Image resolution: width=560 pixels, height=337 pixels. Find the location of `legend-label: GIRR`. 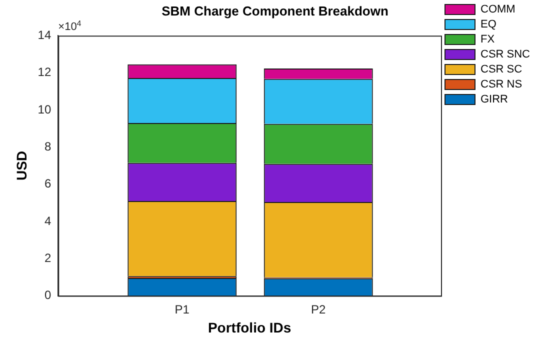

legend-label: GIRR is located at coordinates (494, 100).